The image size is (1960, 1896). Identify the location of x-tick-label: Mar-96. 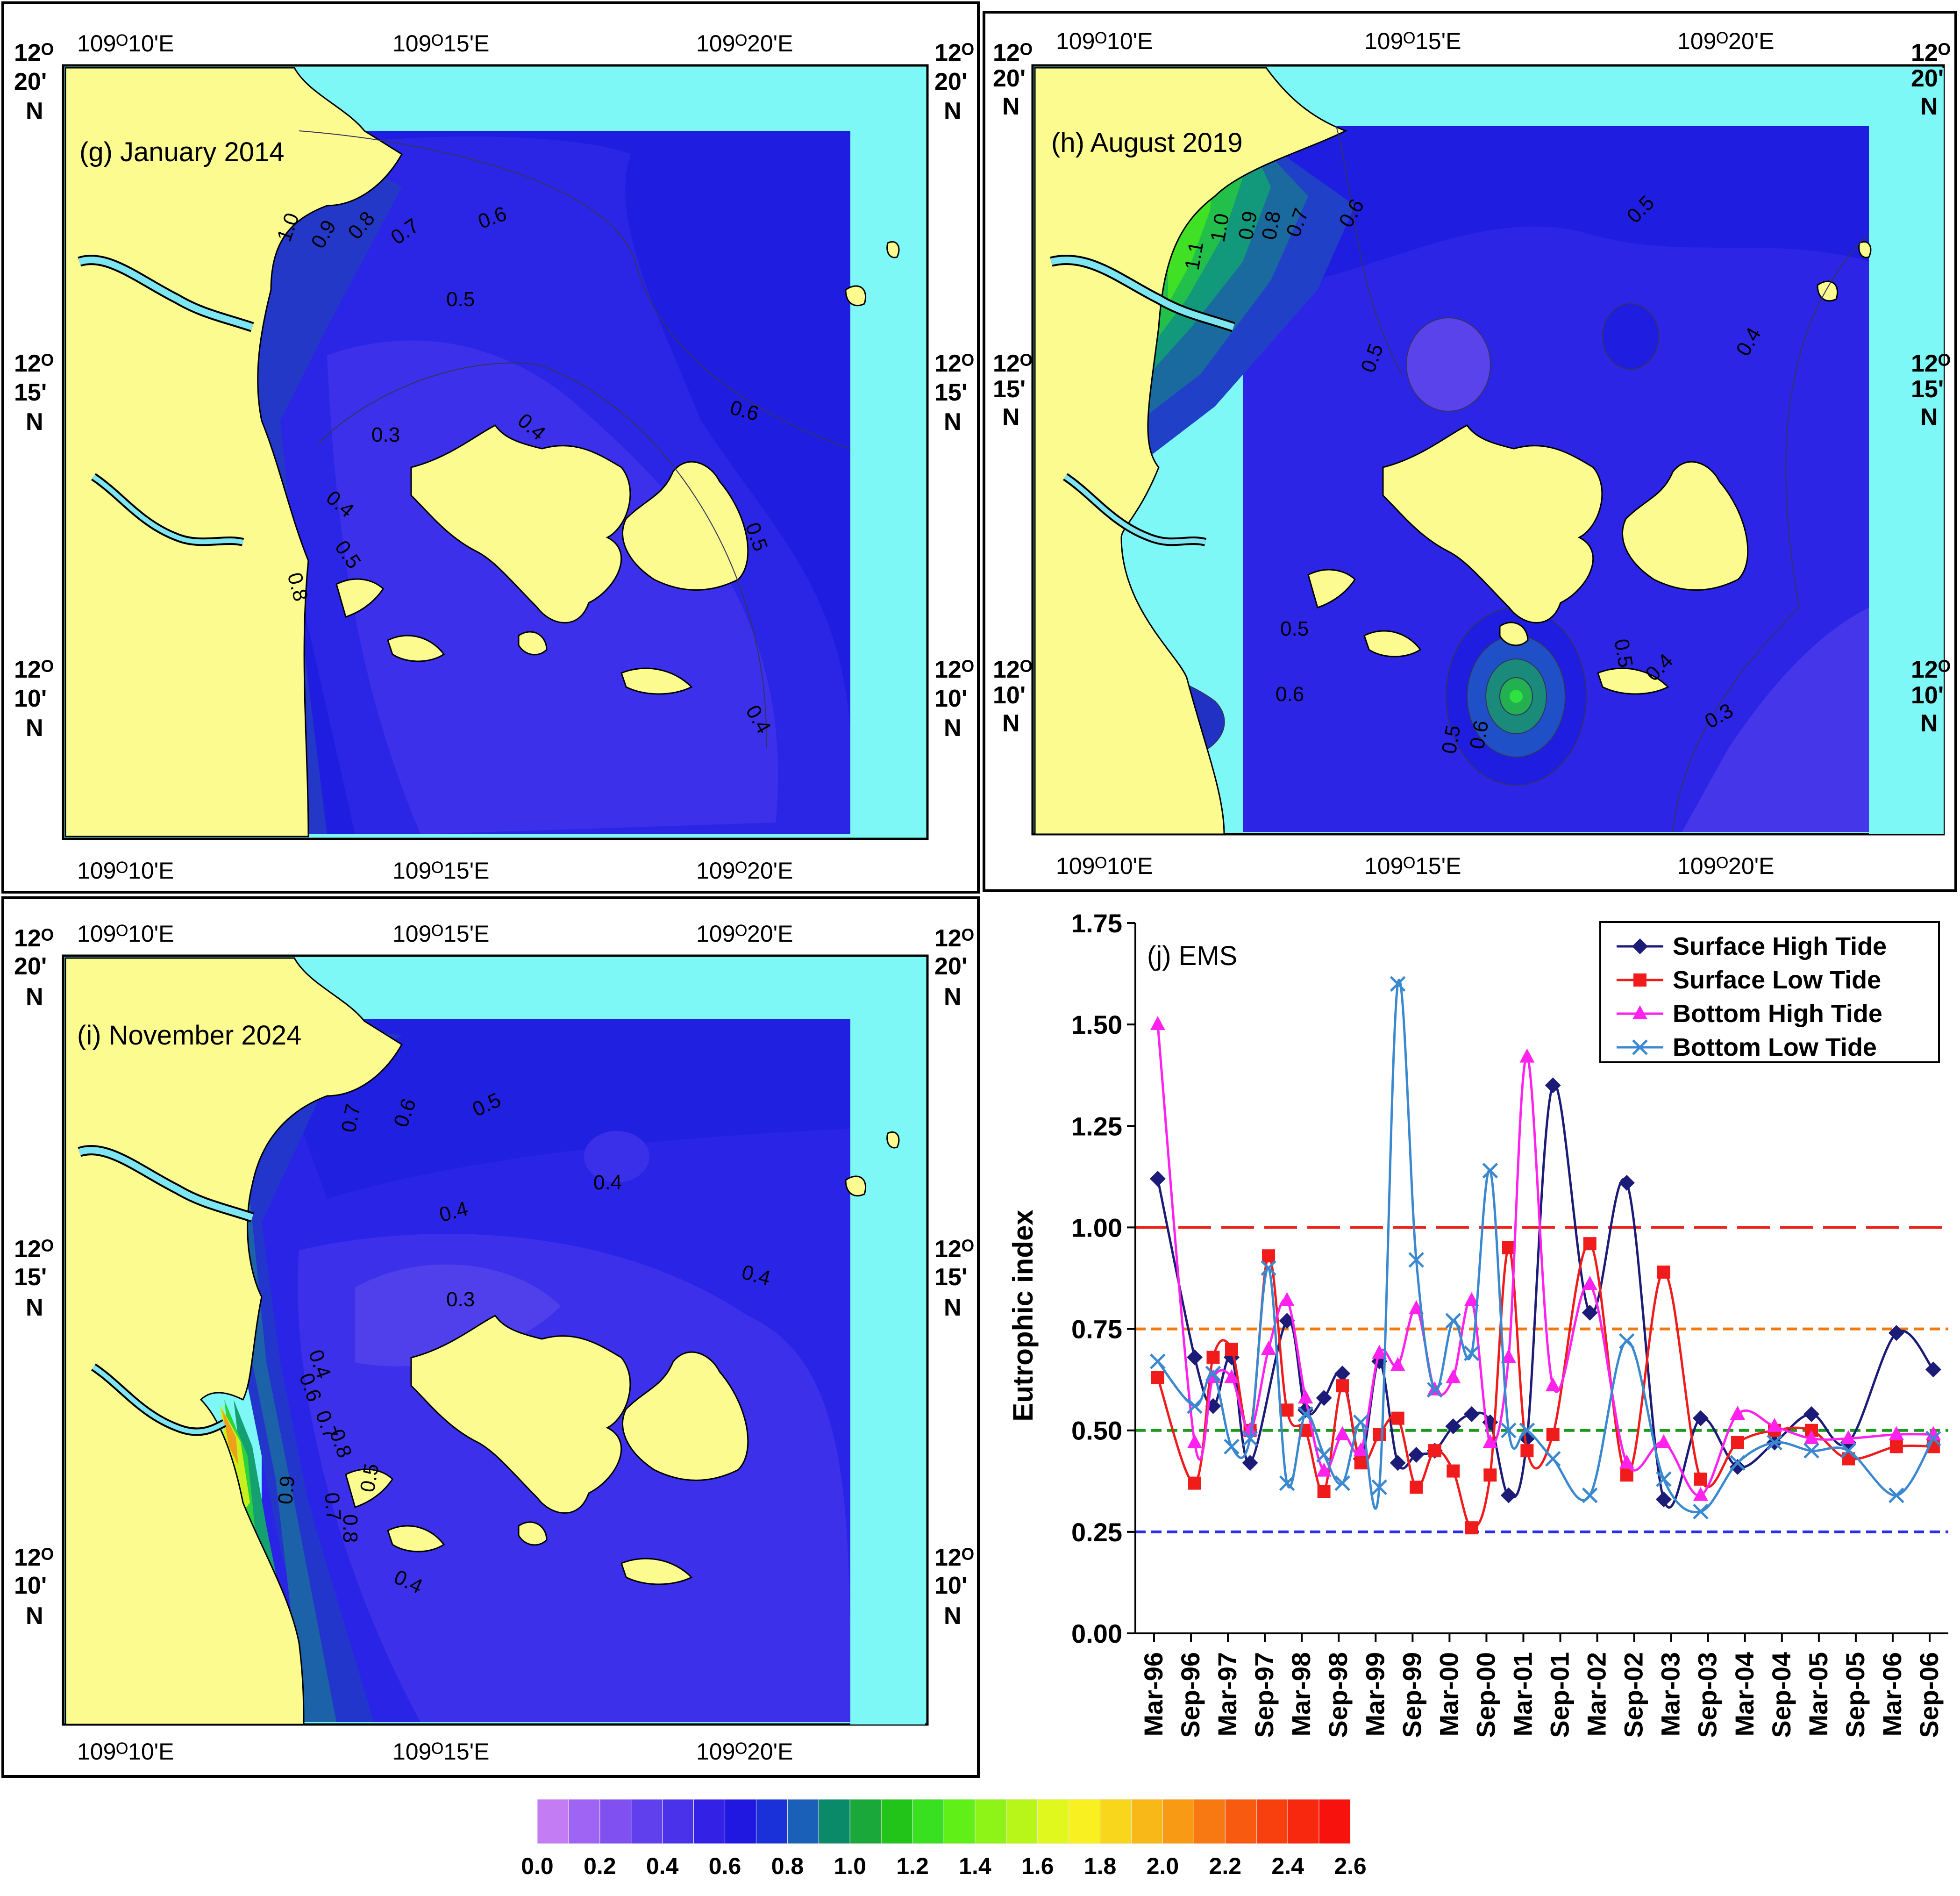
(1153, 1694).